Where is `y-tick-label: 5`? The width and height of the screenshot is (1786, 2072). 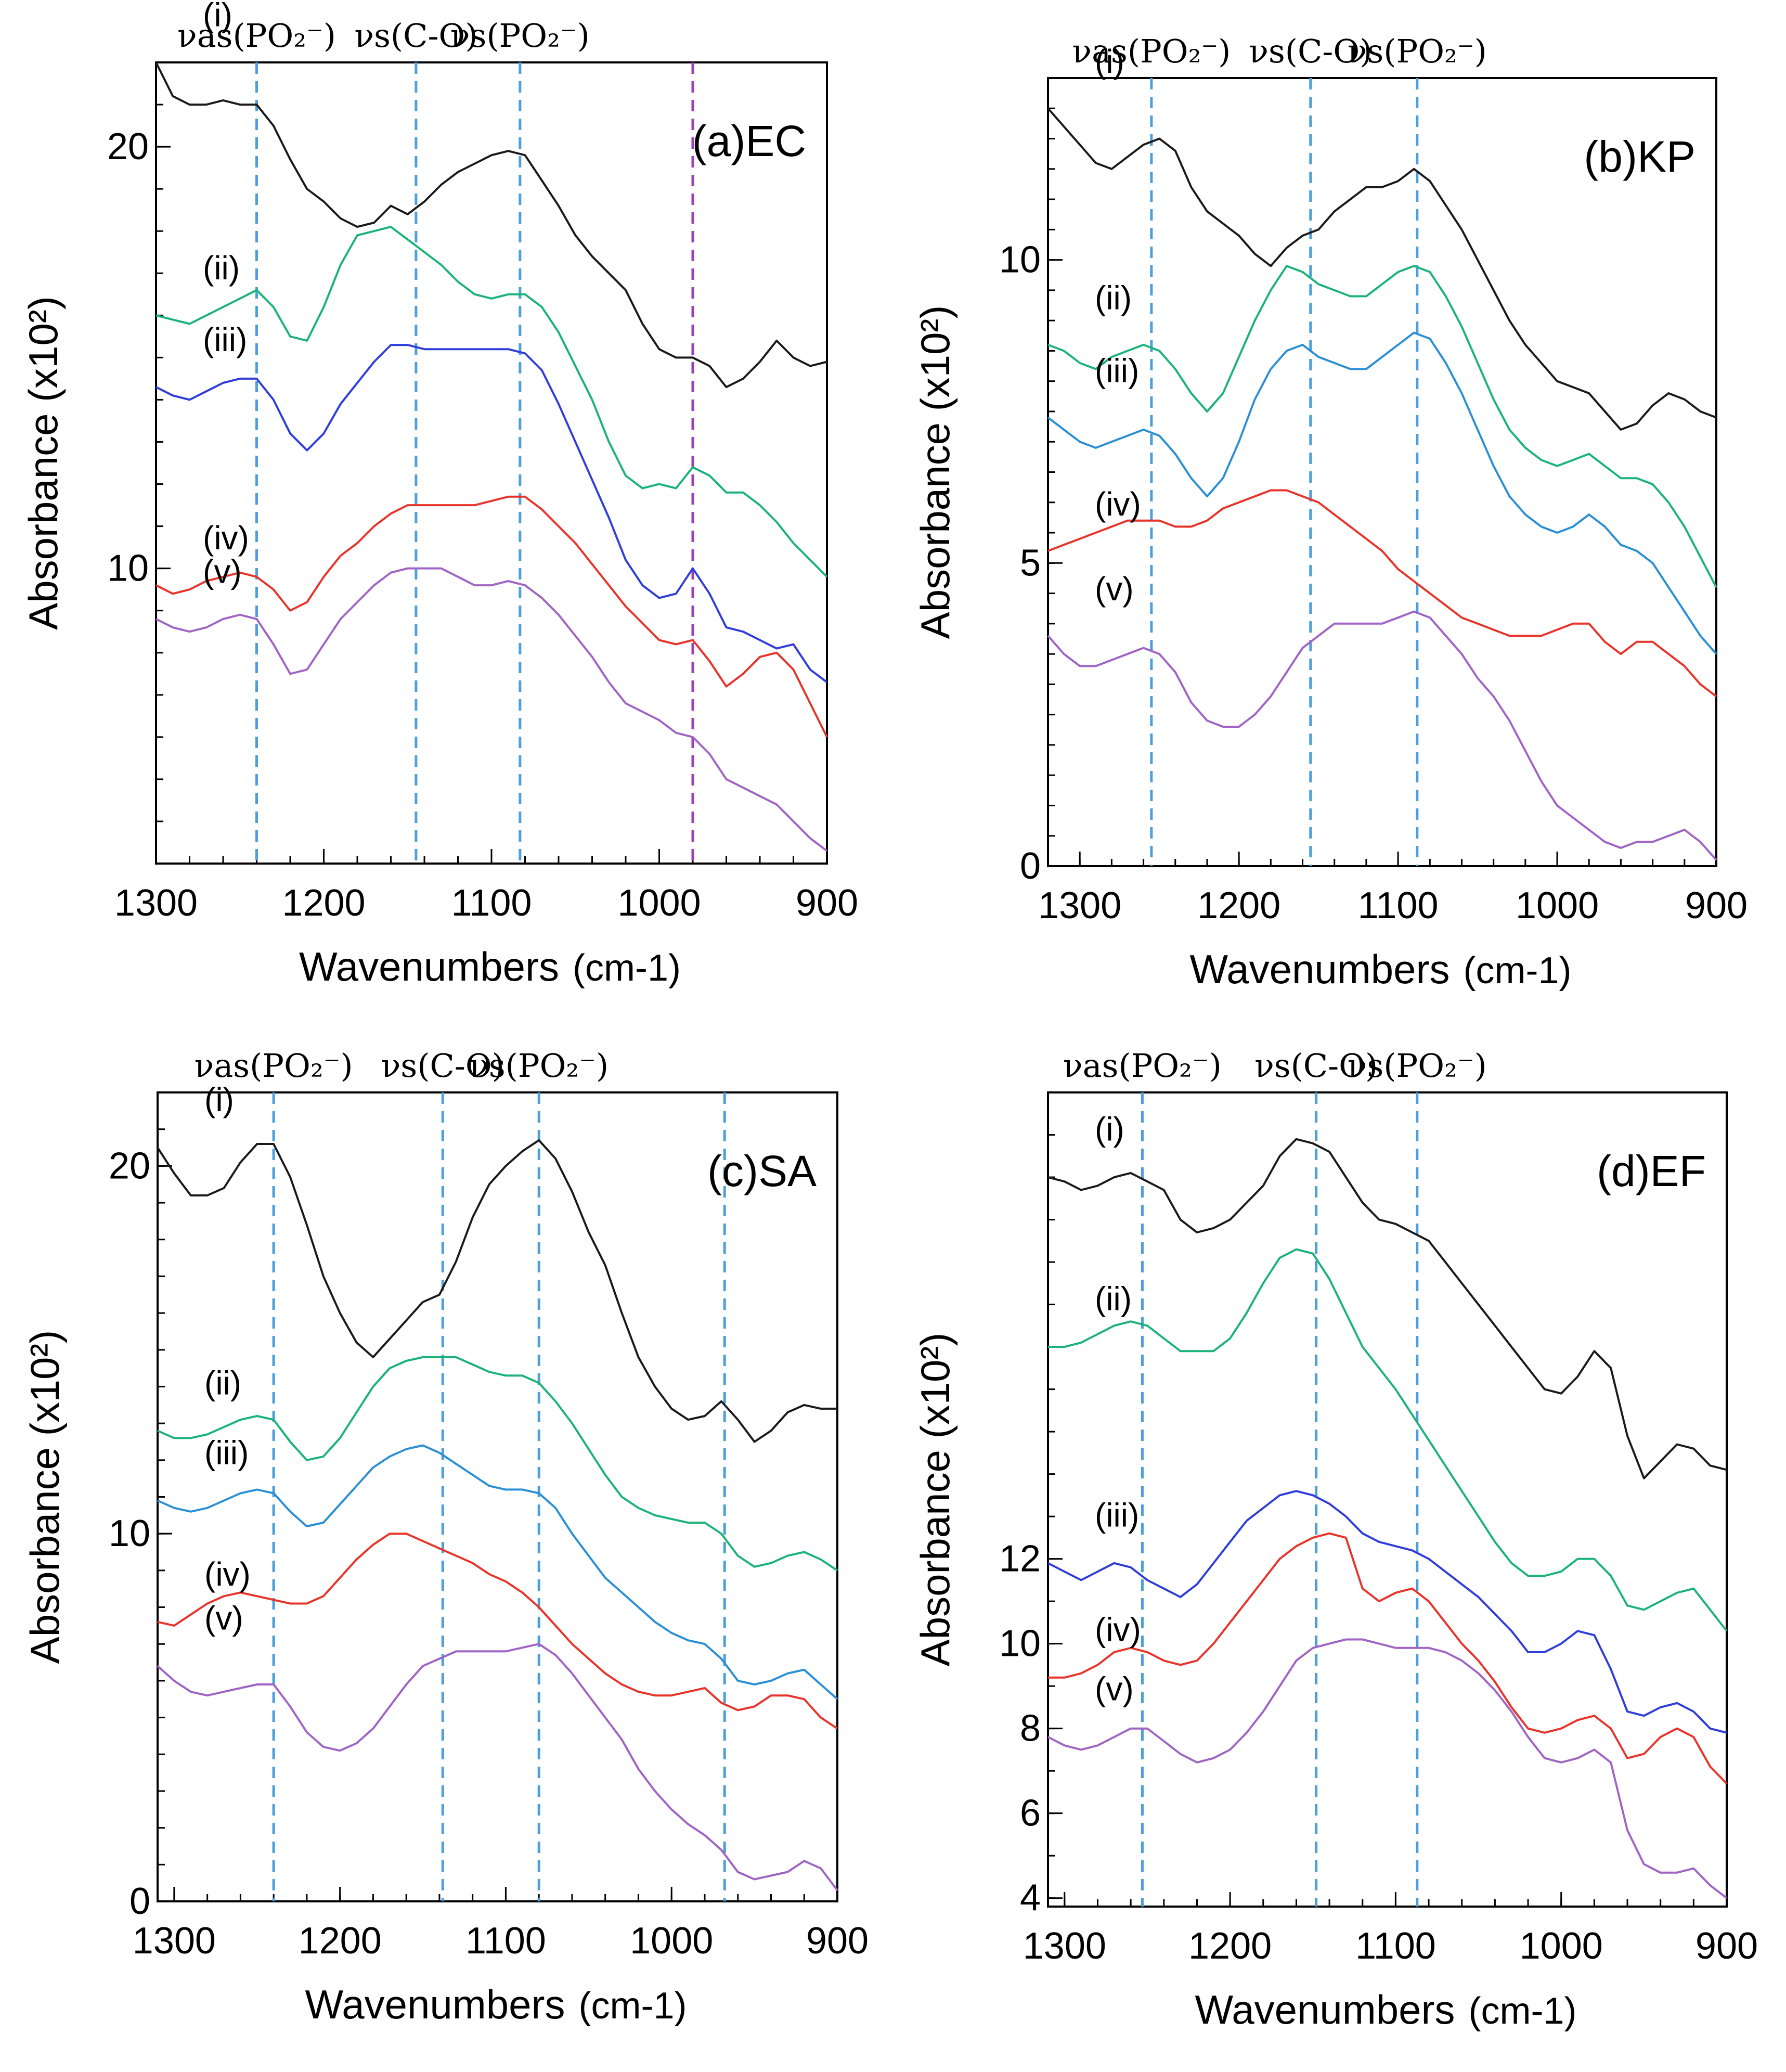 y-tick-label: 5 is located at coordinates (1031, 563).